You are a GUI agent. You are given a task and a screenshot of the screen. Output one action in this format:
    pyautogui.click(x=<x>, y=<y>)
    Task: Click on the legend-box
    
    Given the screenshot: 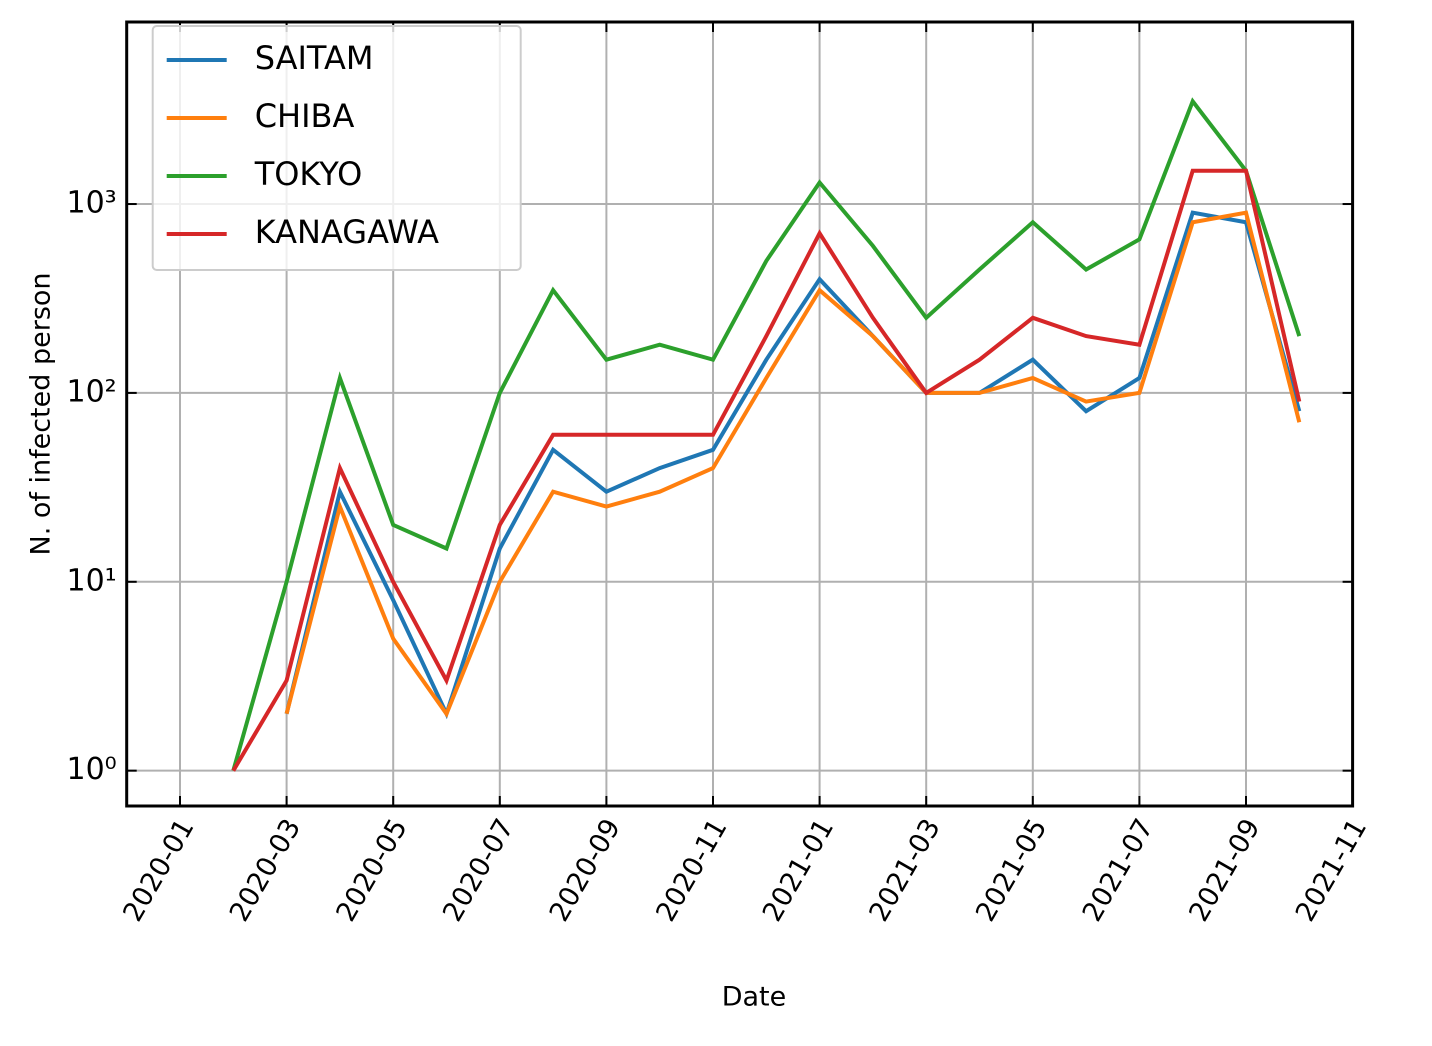 What is the action you would take?
    pyautogui.click(x=336, y=148)
    